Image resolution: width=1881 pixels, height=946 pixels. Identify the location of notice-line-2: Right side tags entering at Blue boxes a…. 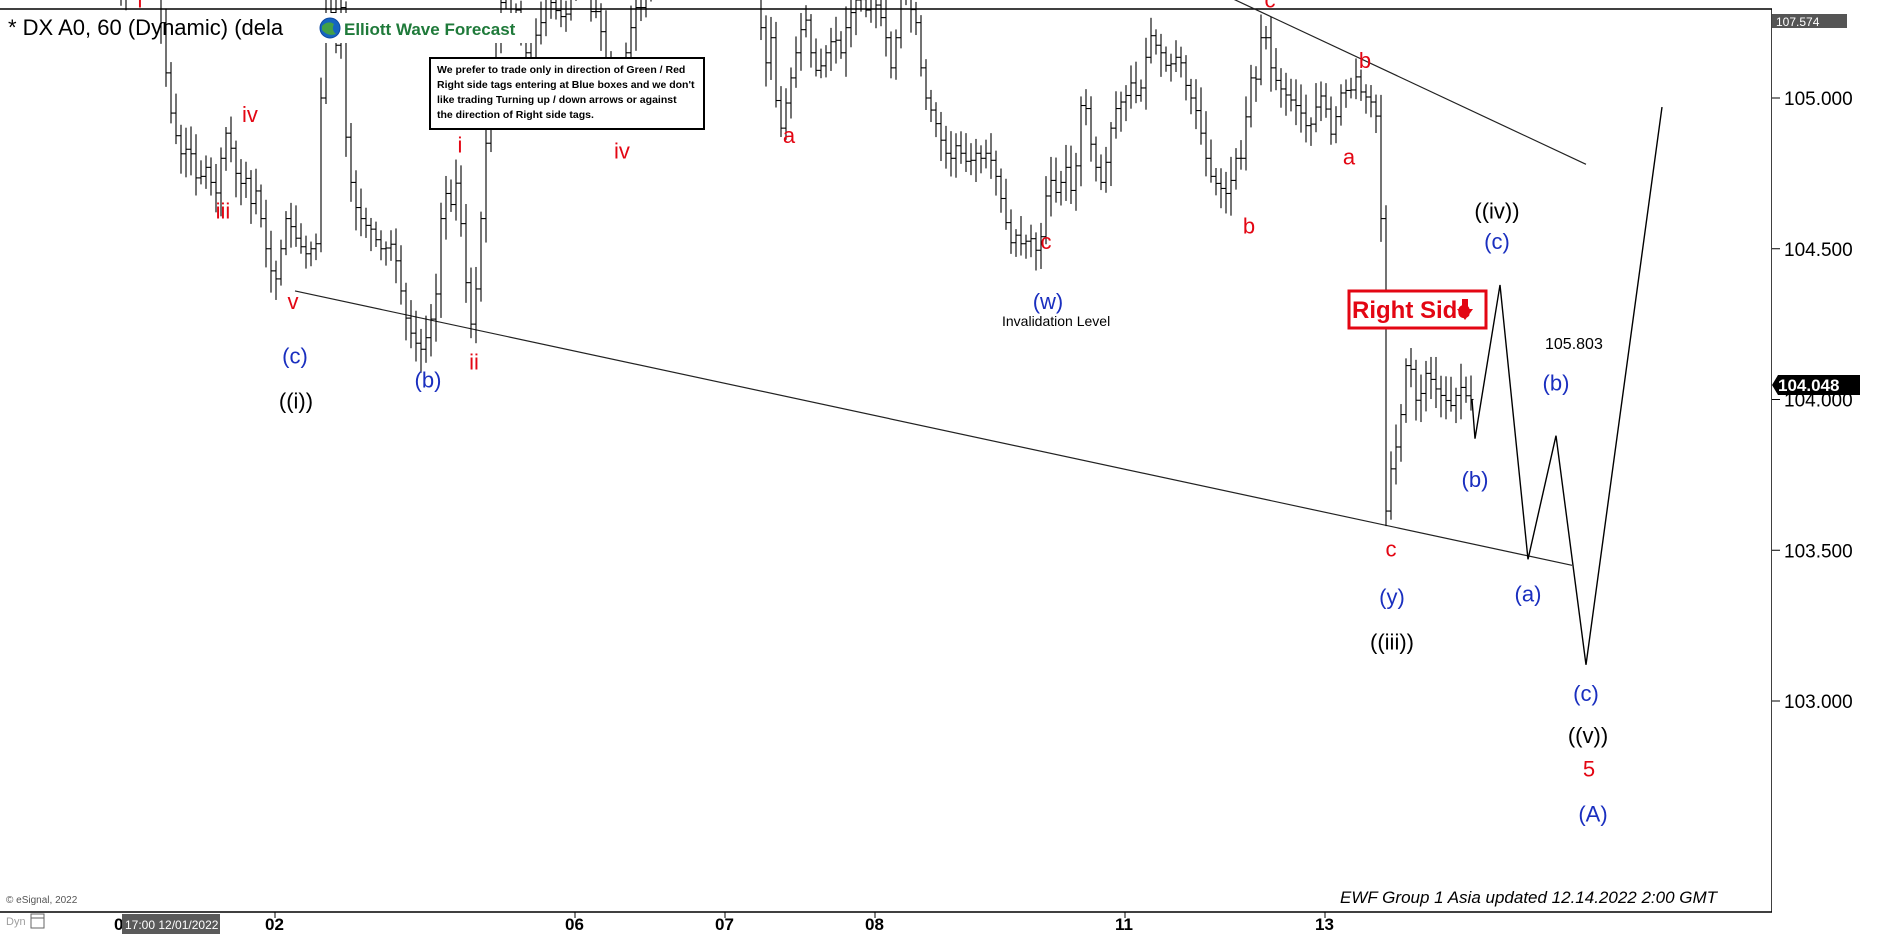
(566, 85).